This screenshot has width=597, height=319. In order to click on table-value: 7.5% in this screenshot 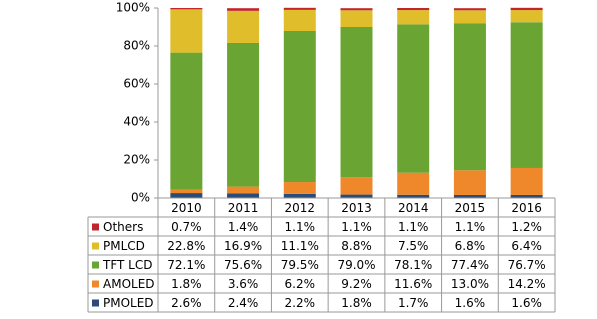, I will do `click(413, 246)`.